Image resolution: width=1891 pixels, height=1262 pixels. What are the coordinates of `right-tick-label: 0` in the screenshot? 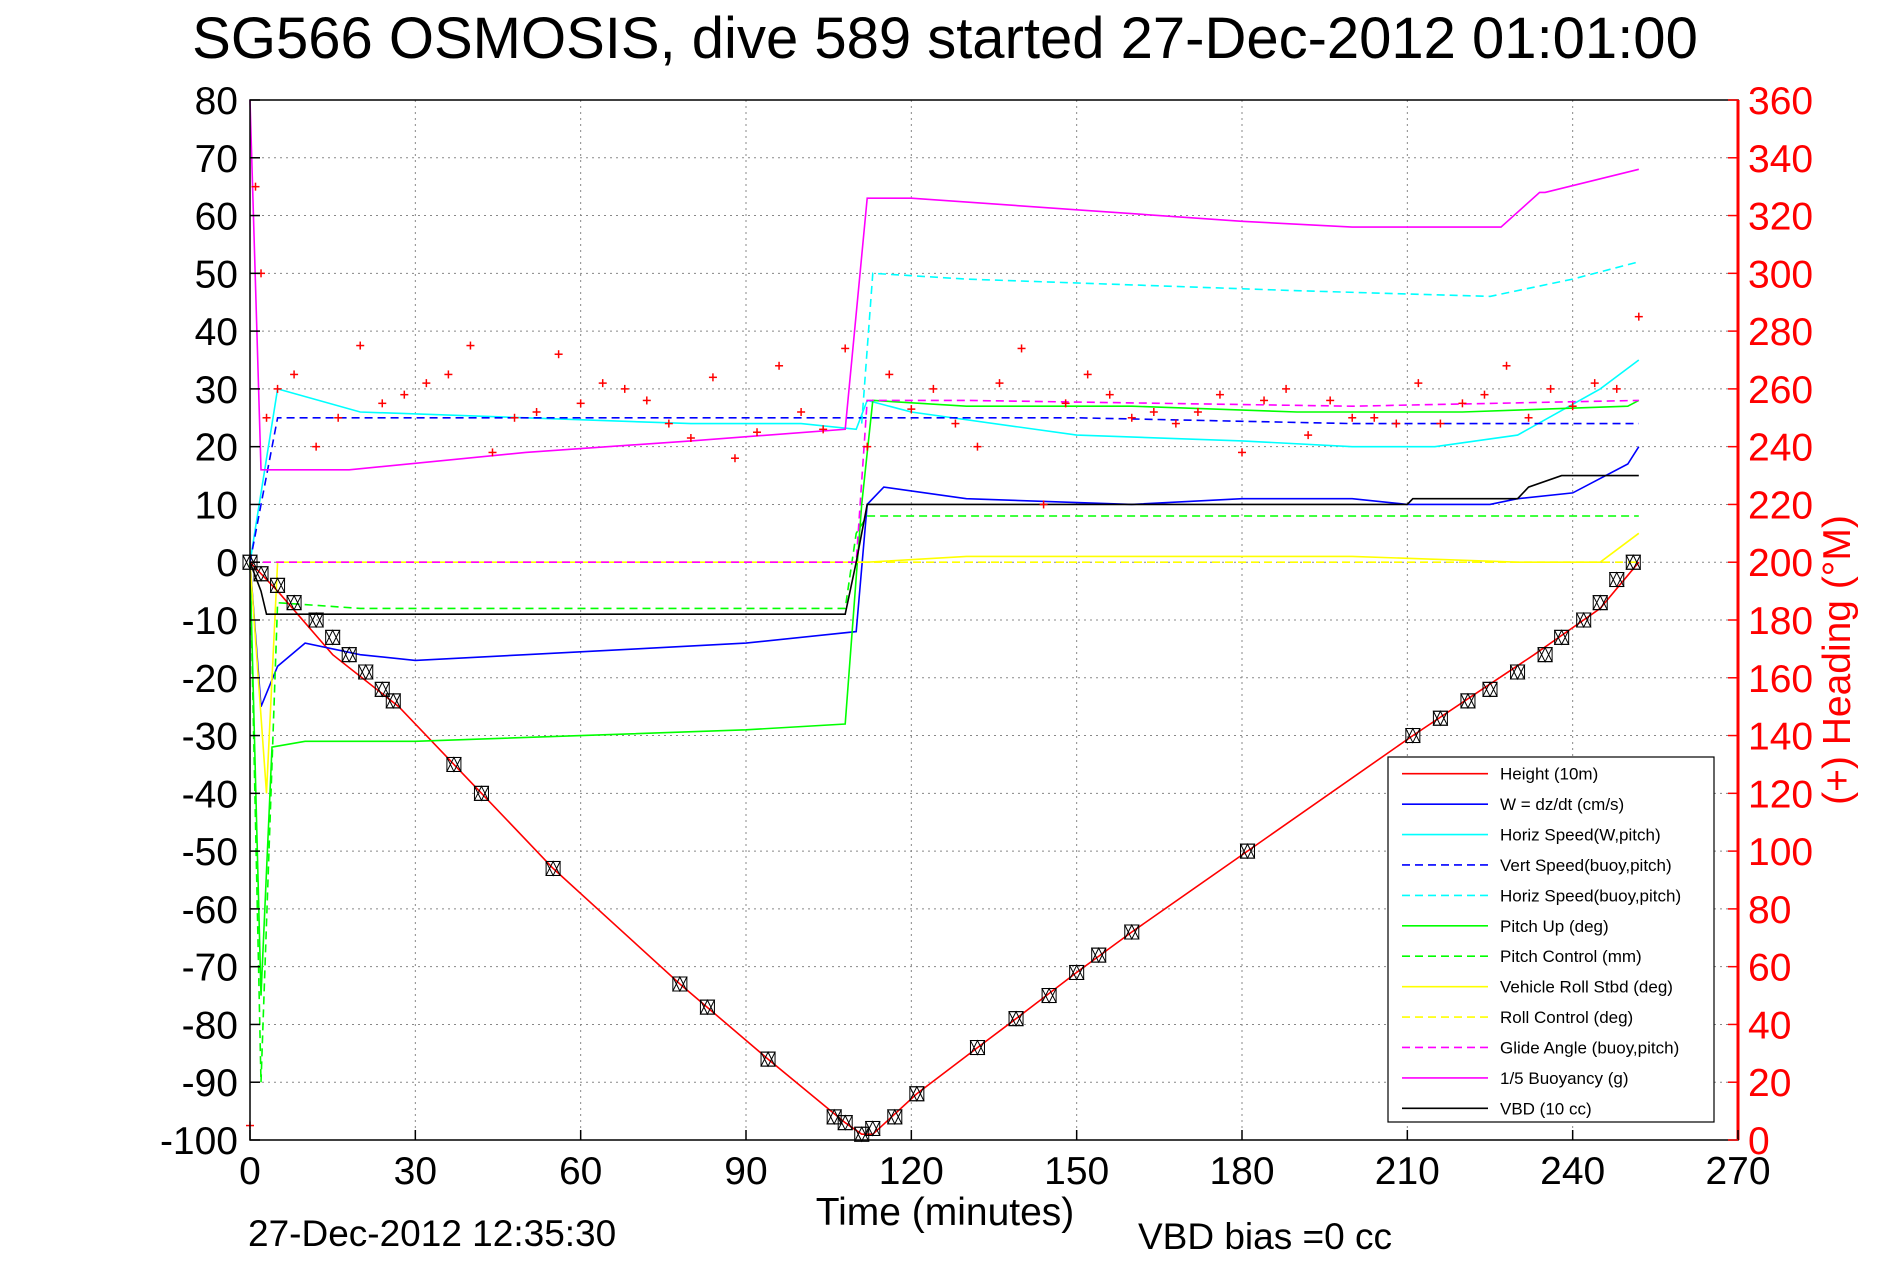 It's located at (1759, 1141).